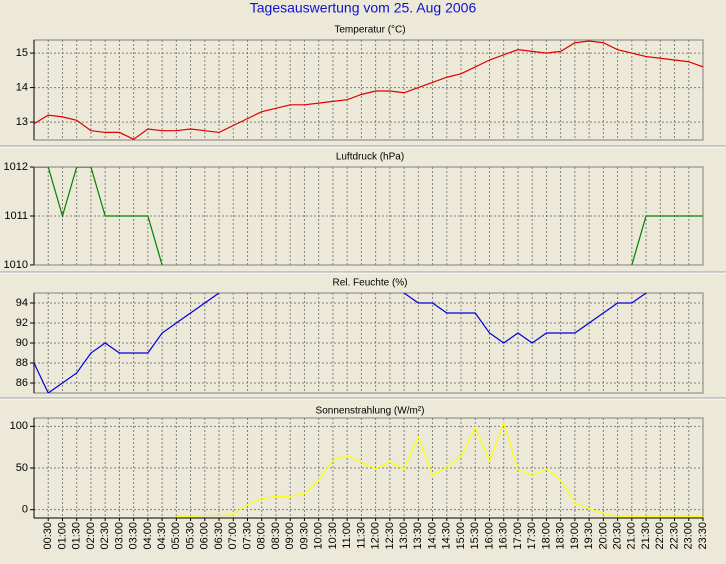  I want to click on x-tick-label: 02:30, so click(105, 536).